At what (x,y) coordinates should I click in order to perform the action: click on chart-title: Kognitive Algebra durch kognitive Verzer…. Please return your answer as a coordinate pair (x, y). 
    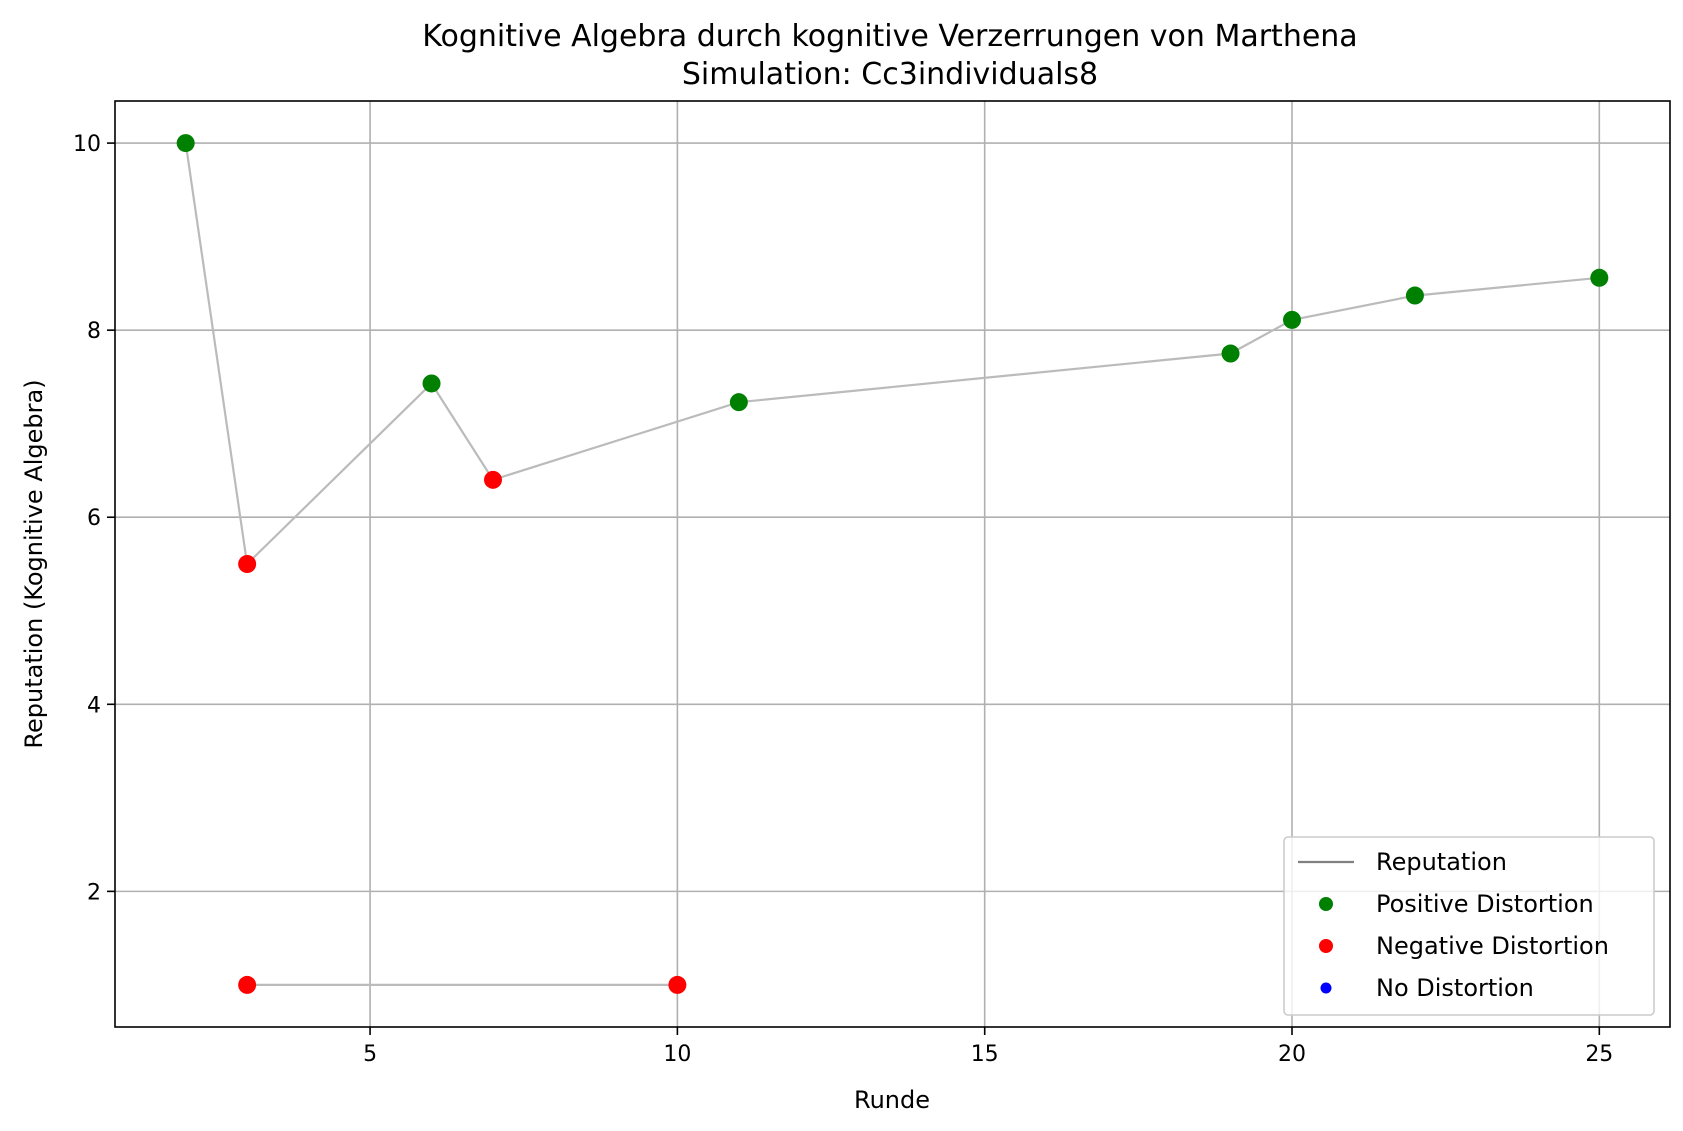
    Looking at the image, I should click on (889, 36).